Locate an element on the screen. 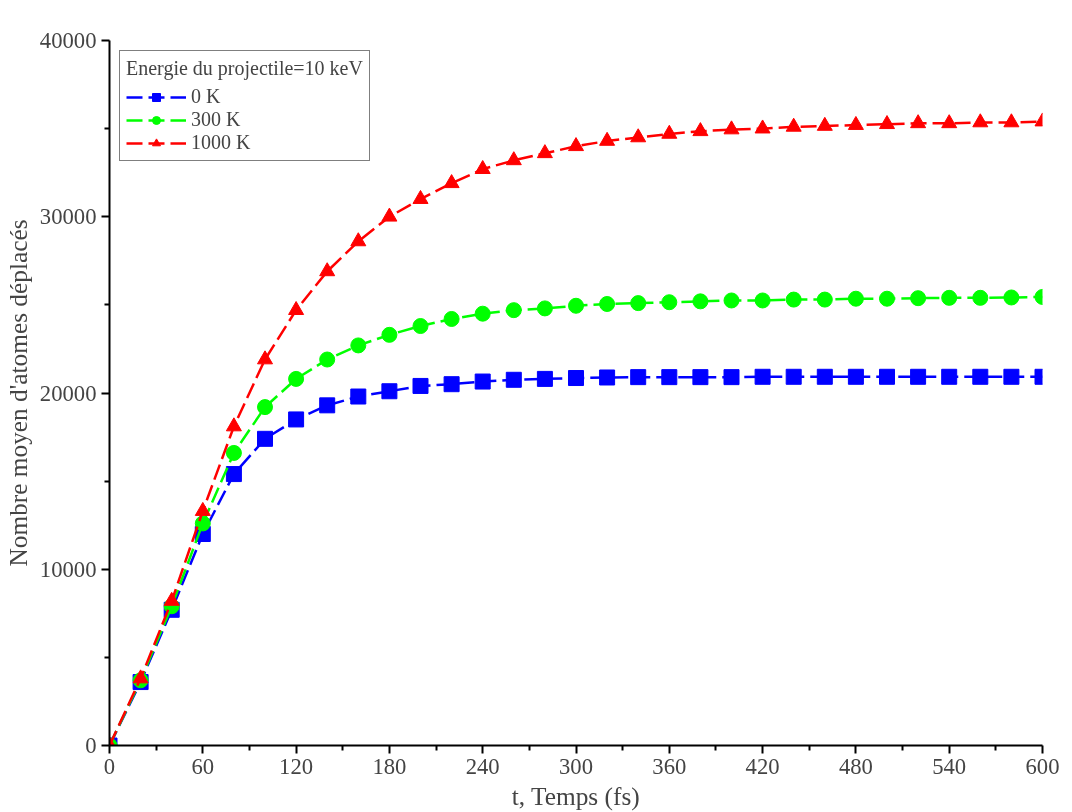 The height and width of the screenshot is (812, 1072). x-tick-label: 600 is located at coordinates (1042, 766).